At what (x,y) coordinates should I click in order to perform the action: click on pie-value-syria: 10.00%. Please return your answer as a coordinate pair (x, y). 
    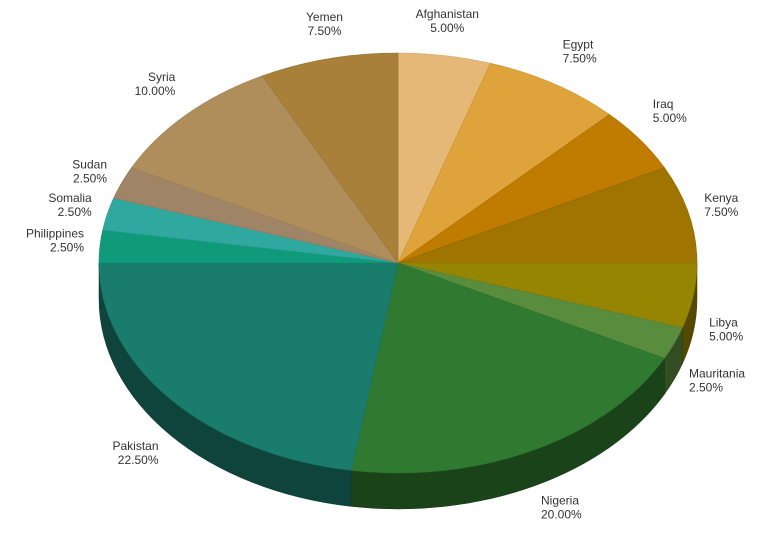
    Looking at the image, I should click on (155, 91).